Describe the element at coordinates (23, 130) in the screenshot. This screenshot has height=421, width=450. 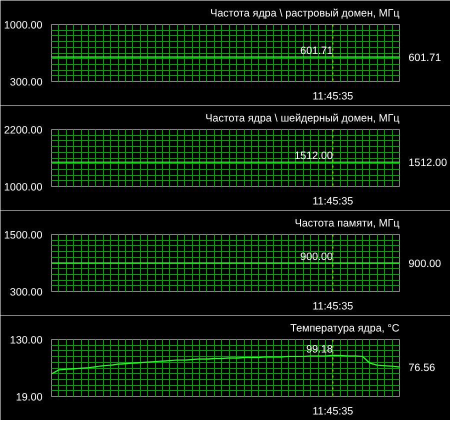
I see `y-tick-label: 2200.00` at that location.